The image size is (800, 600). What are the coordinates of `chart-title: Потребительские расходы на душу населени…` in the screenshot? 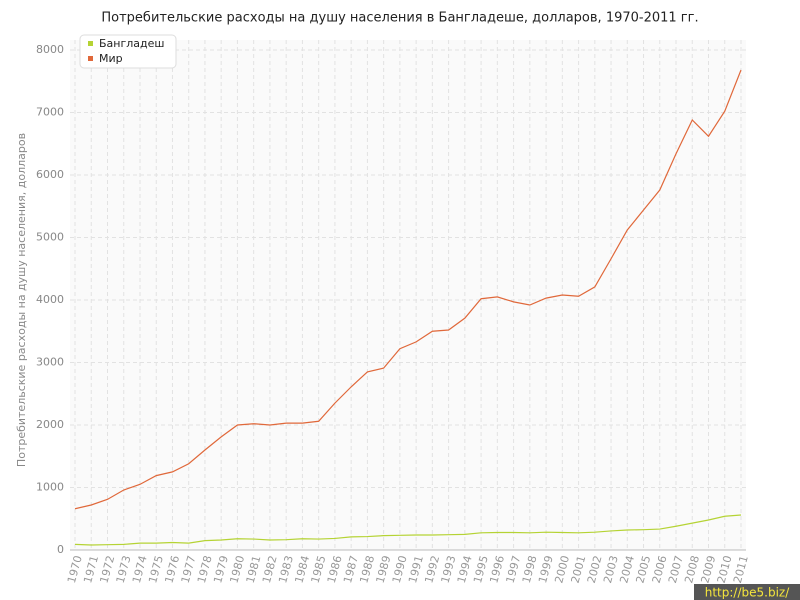 It's located at (399, 18).